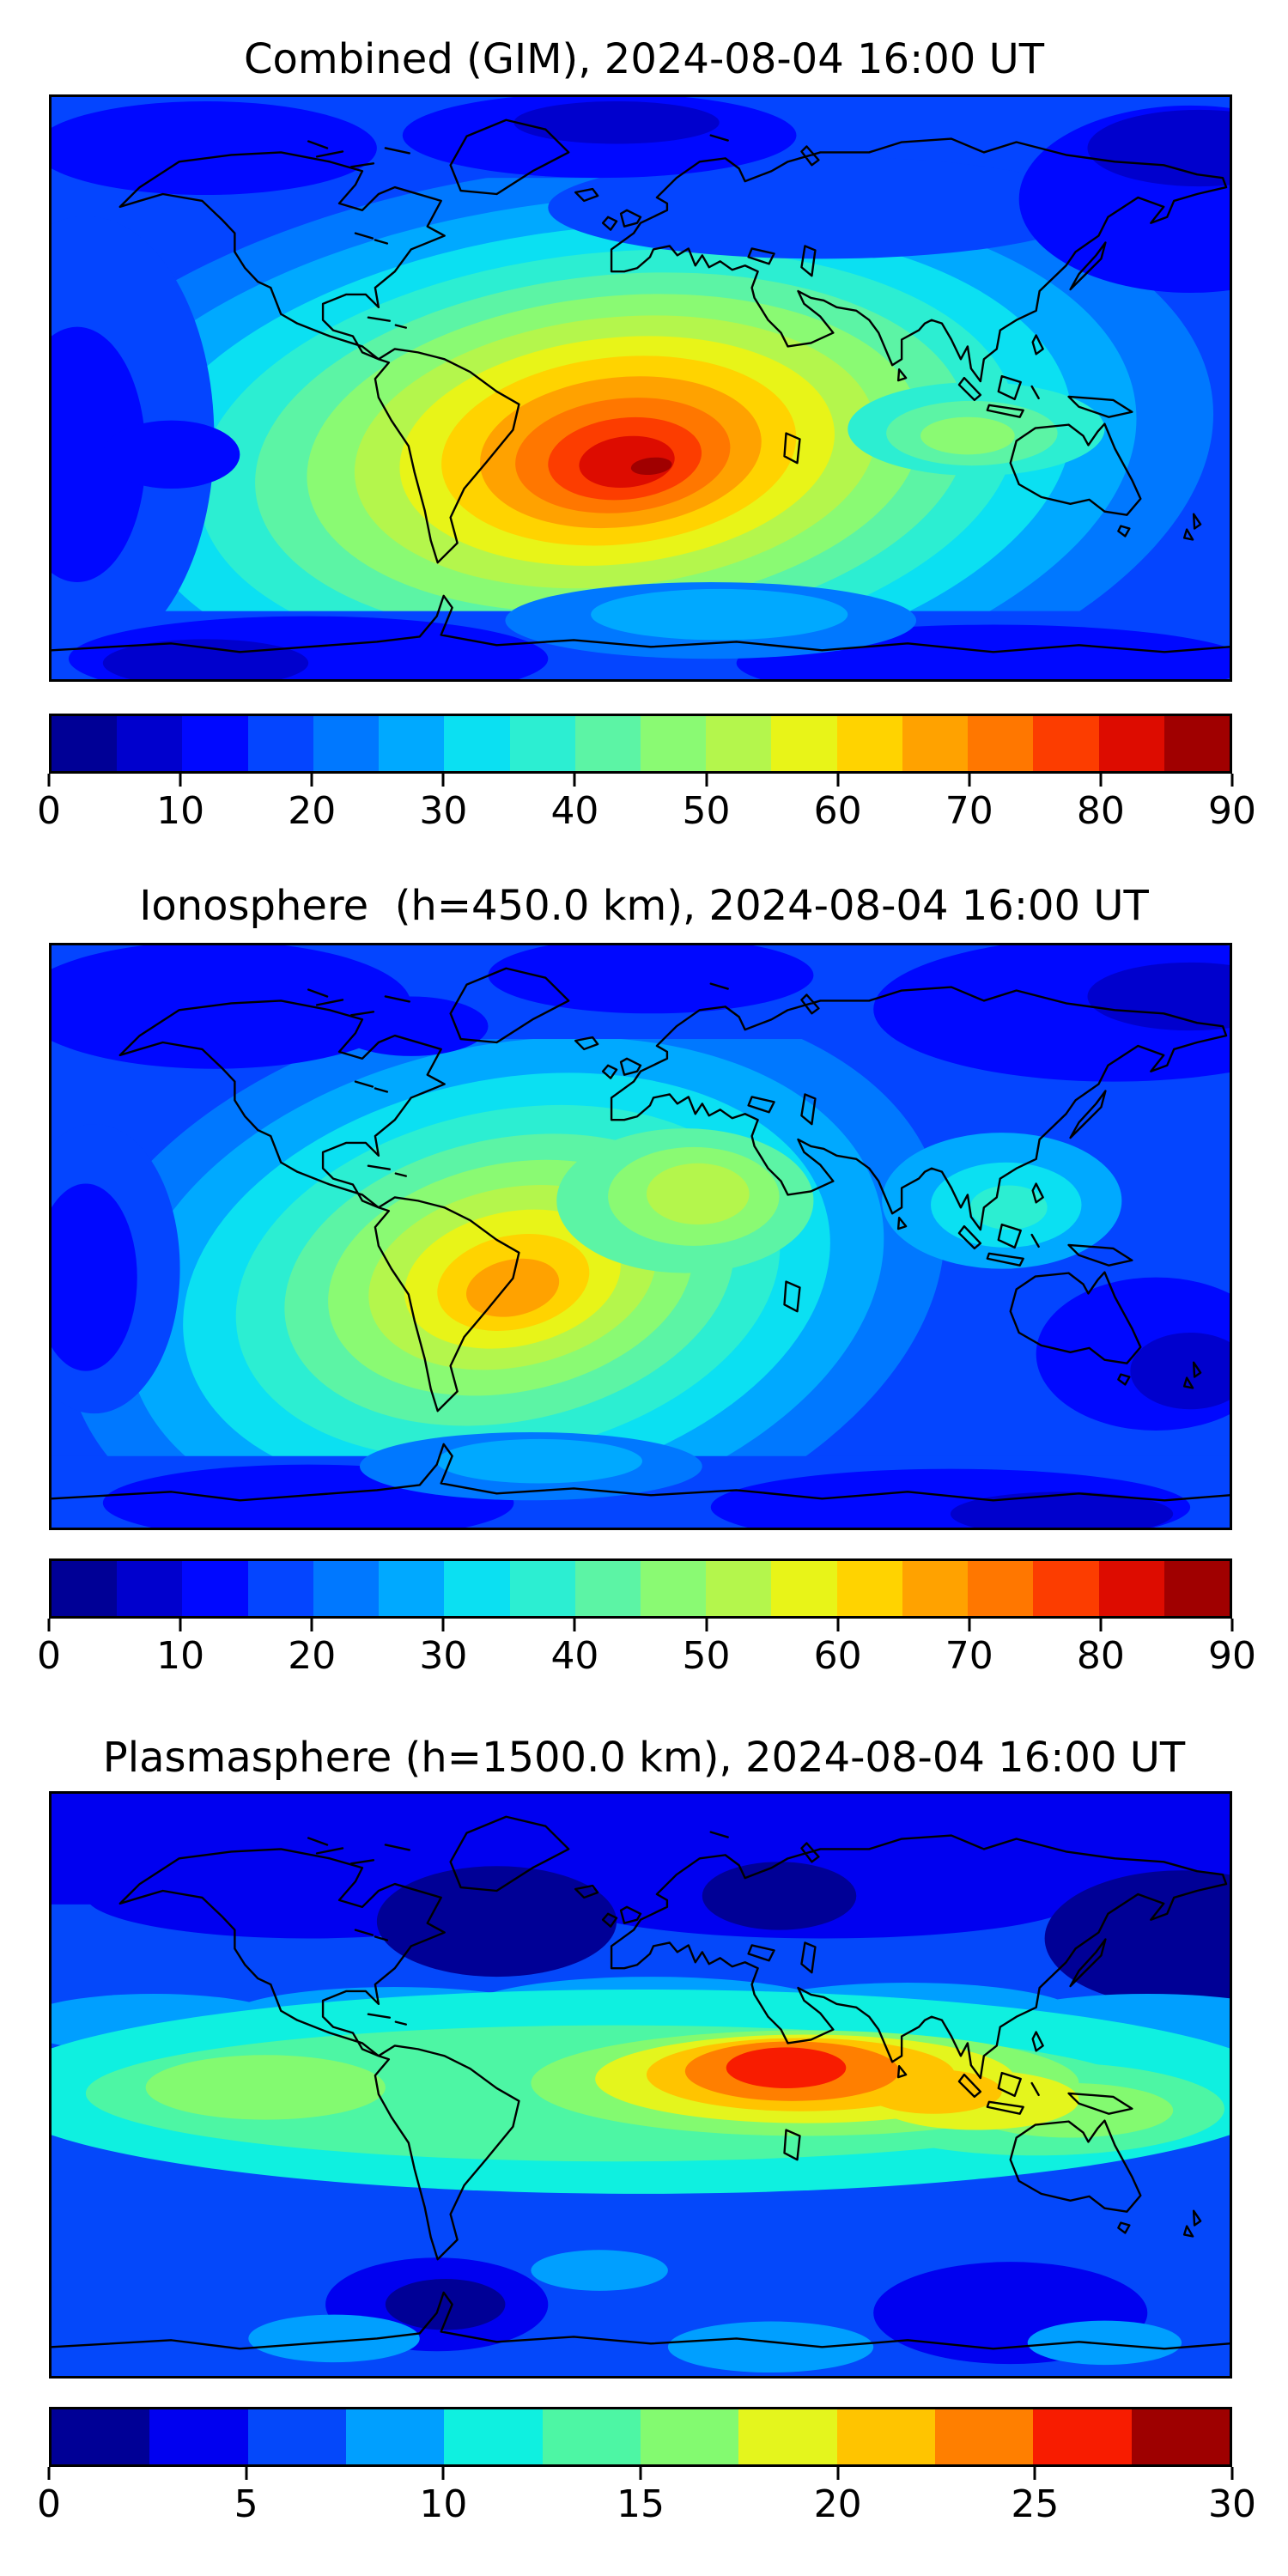 The image size is (1288, 2576). I want to click on colorbar-plasmasphere-ticks: 0 5 10 15 20 25 30, so click(647, 2506).